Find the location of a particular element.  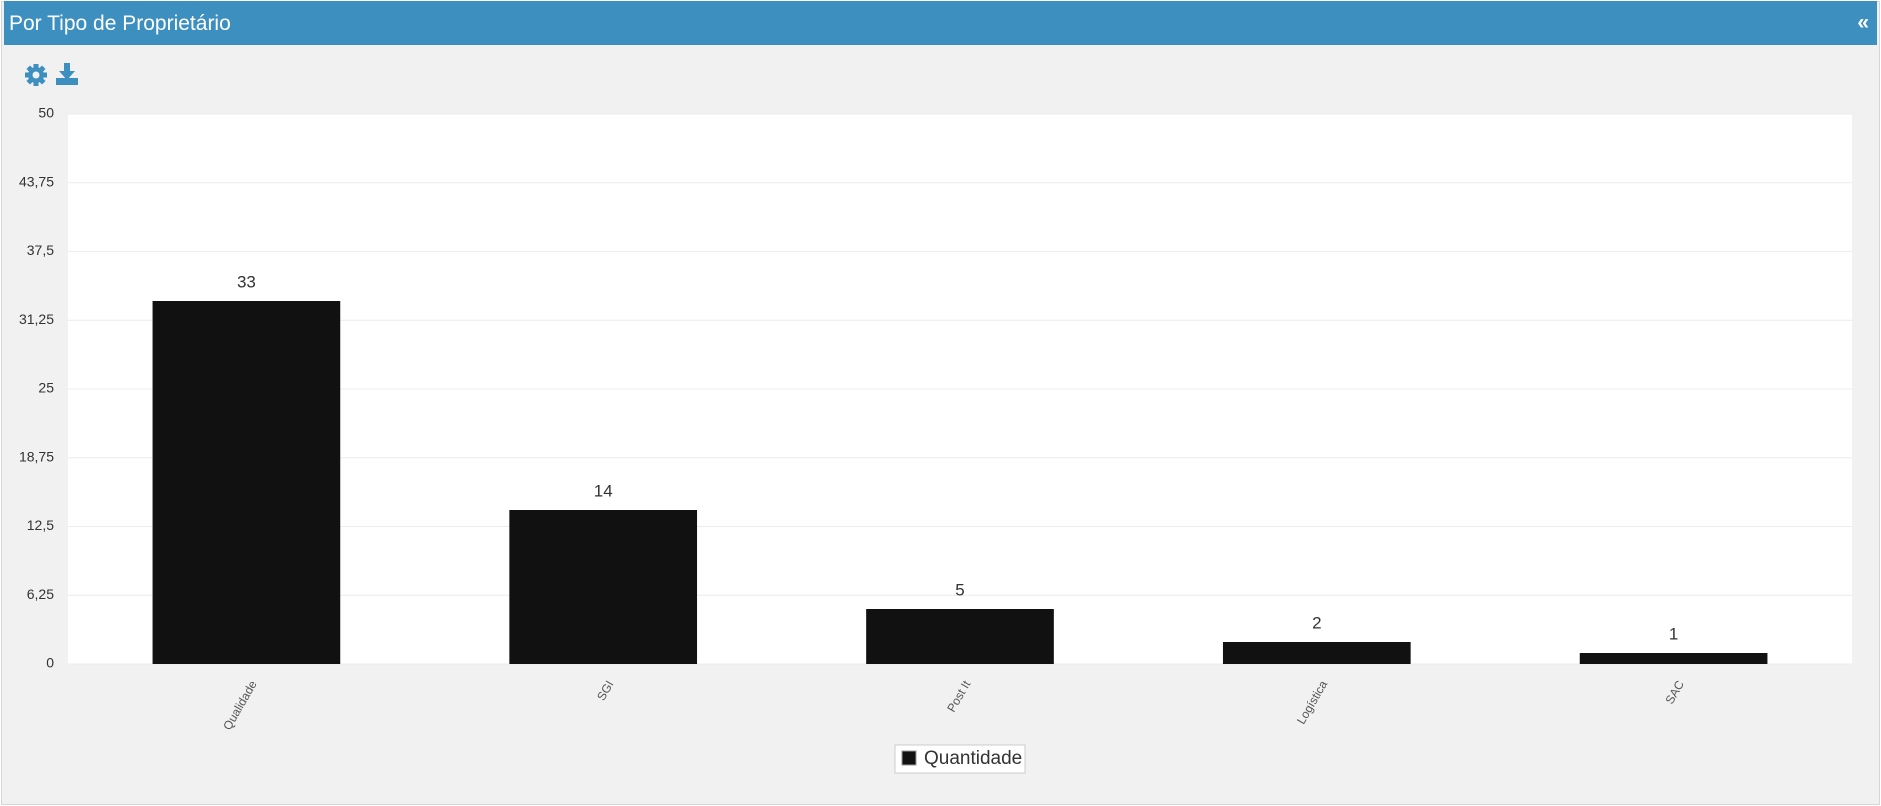

legend-label: Quantidade is located at coordinates (973, 758).